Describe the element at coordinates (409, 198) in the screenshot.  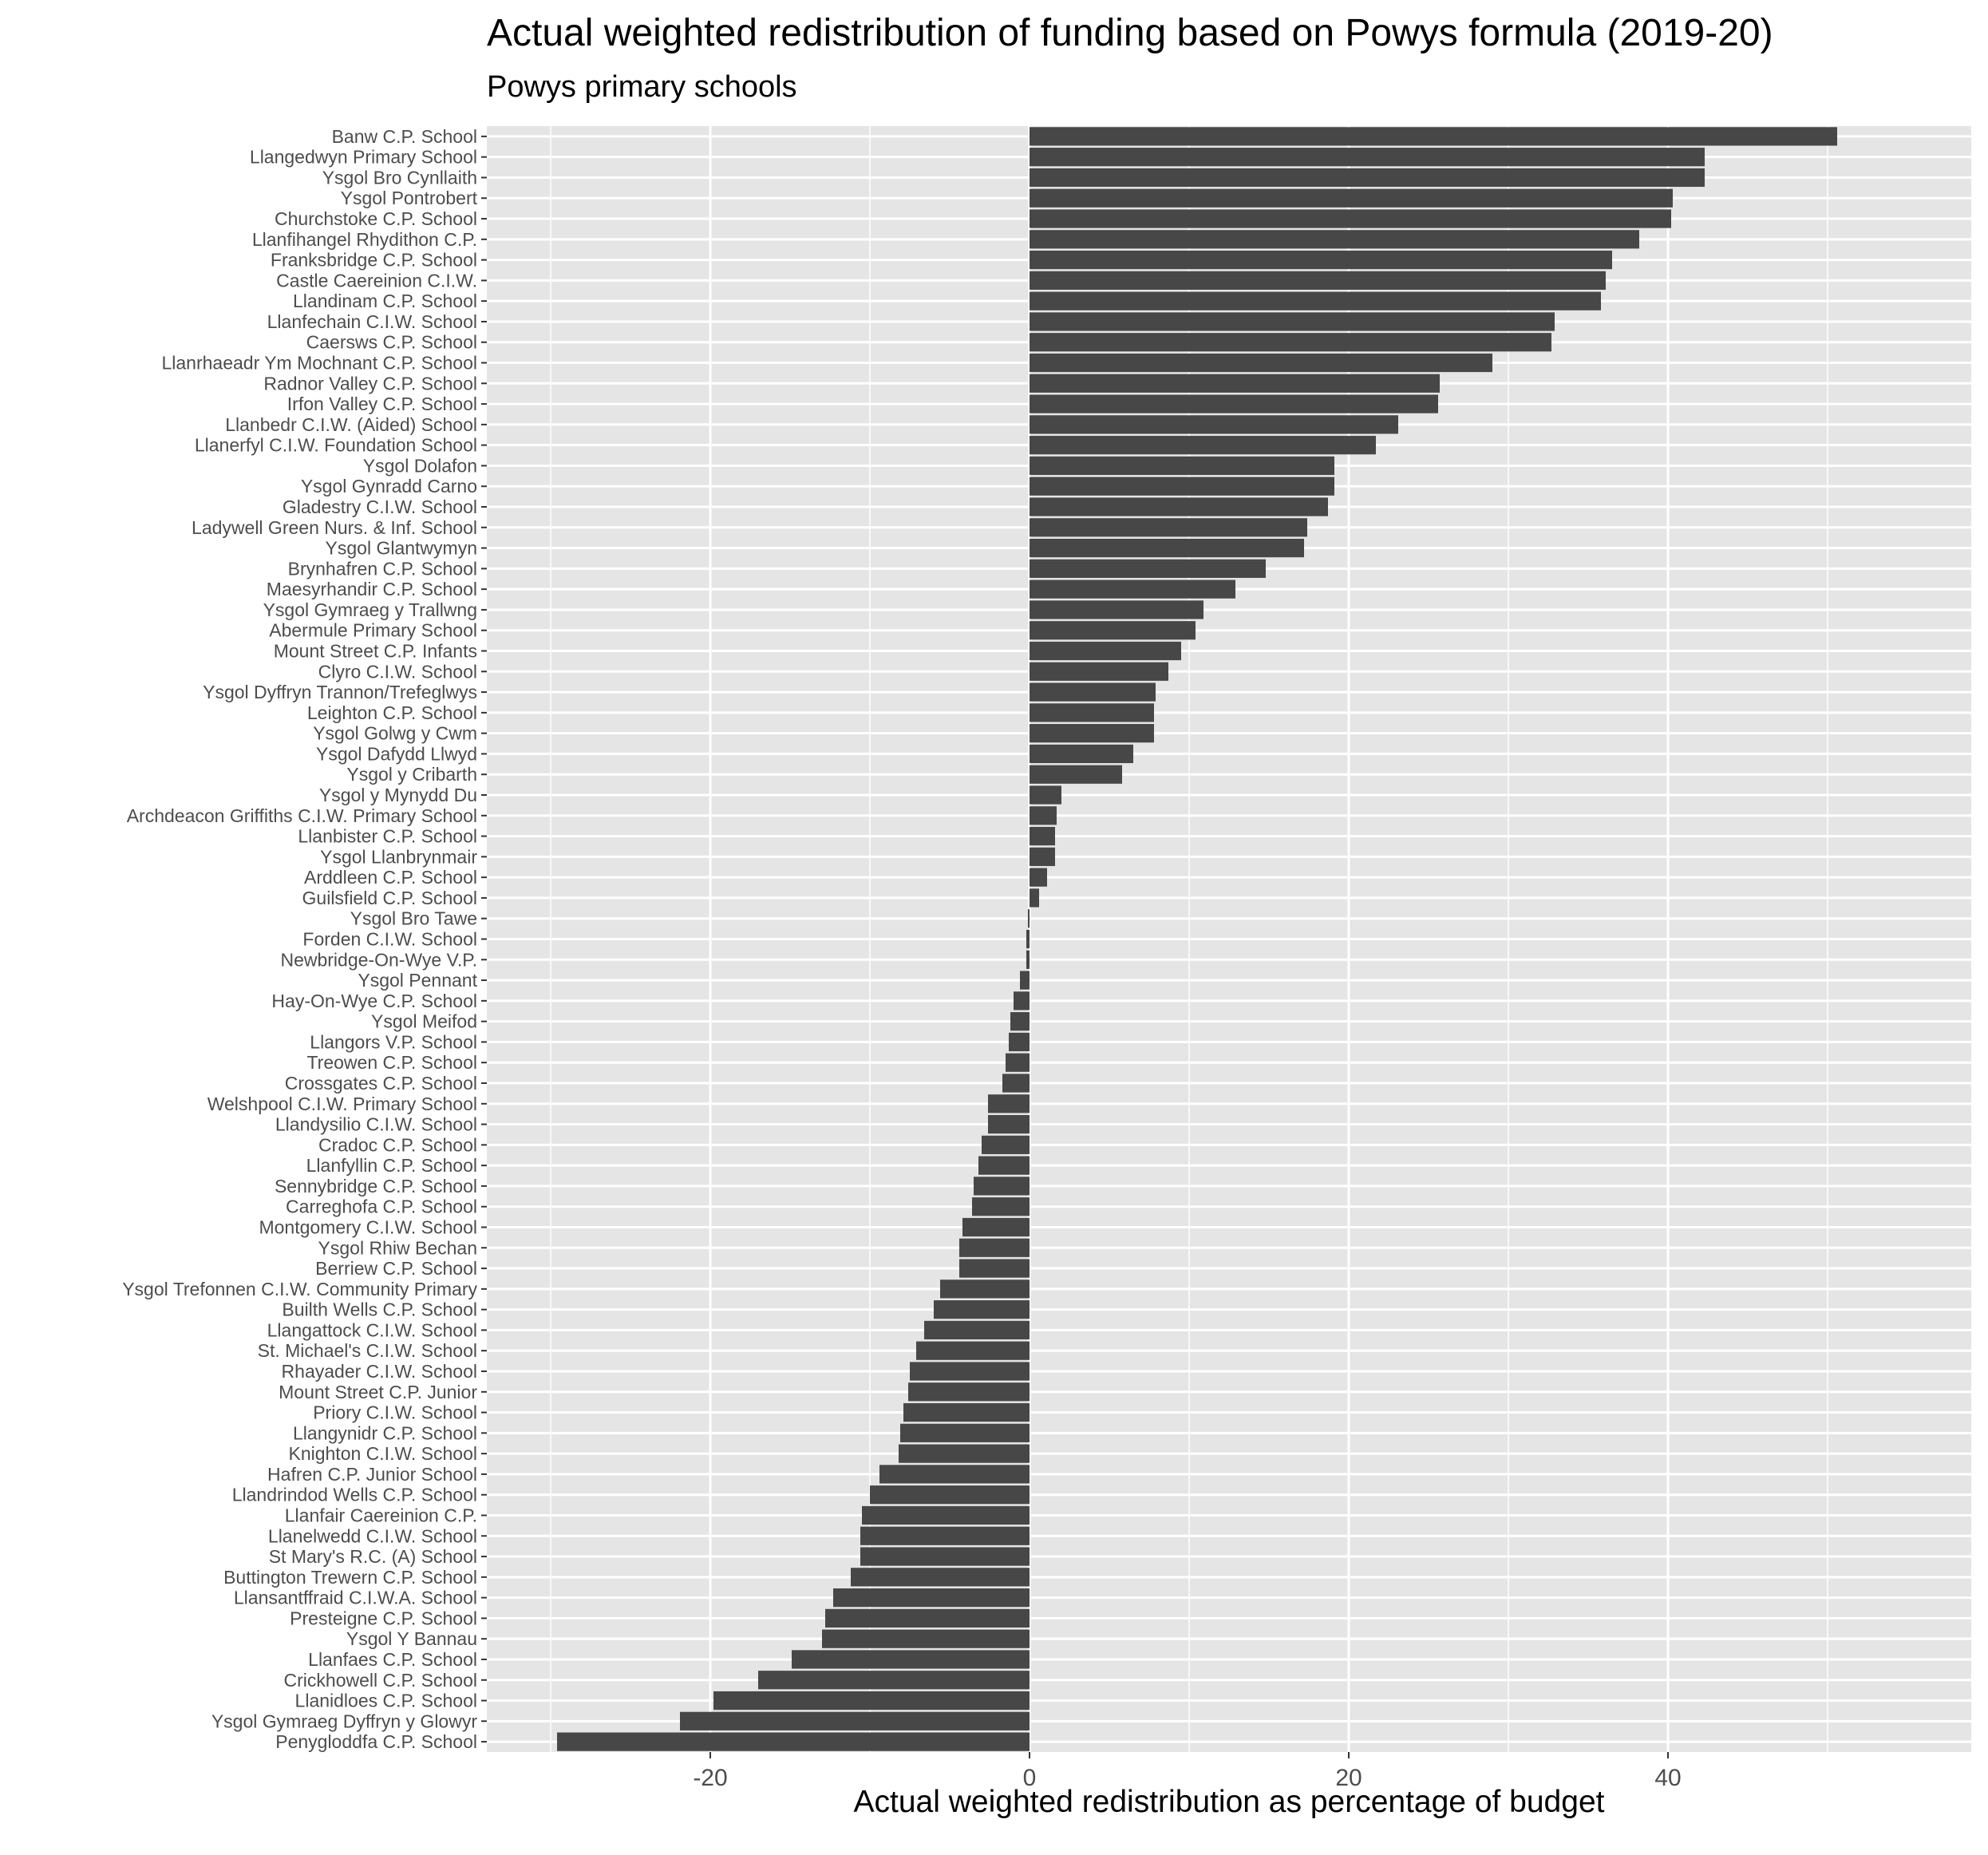
I see `y-tick-label: Ysgol Pontrobert` at that location.